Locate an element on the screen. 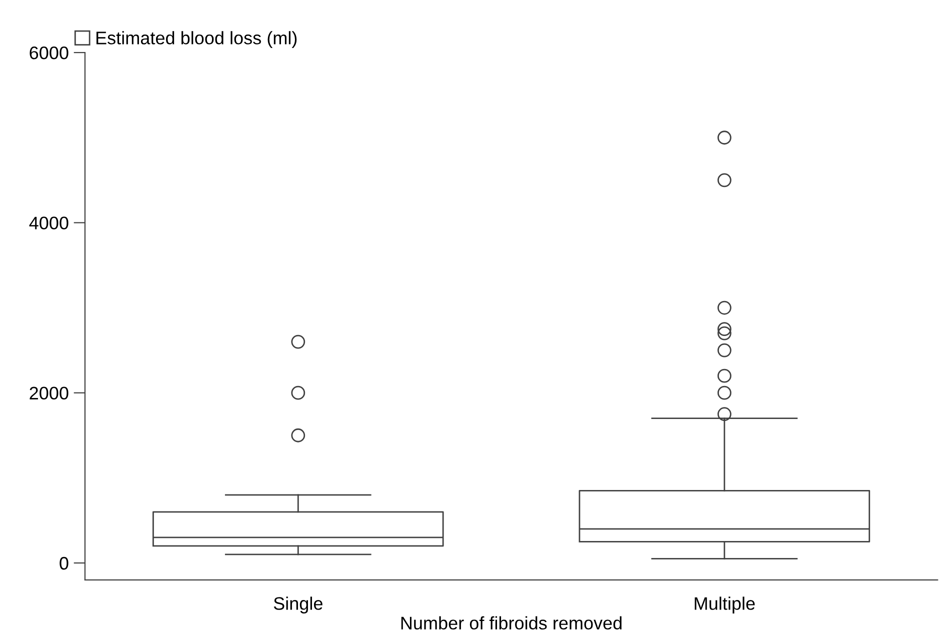 The image size is (939, 637). x-axis-title: Number of fibroids removed is located at coordinates (511, 623).